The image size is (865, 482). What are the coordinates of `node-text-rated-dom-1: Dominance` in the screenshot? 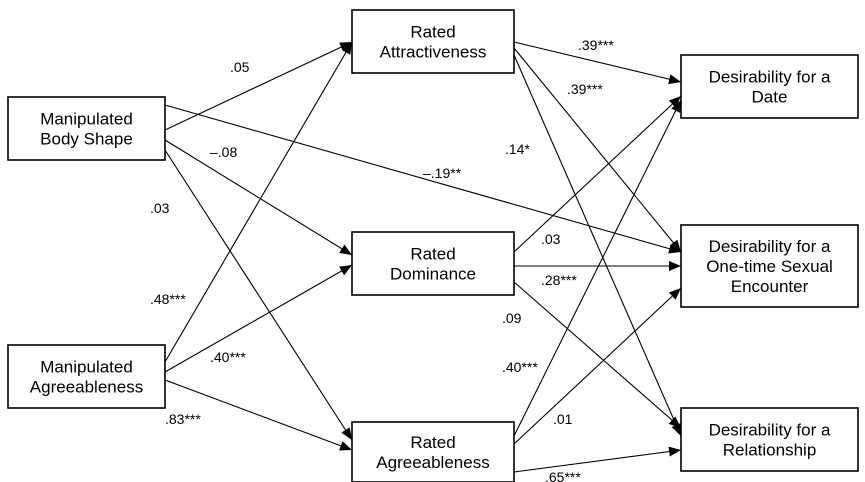 It's located at (433, 274).